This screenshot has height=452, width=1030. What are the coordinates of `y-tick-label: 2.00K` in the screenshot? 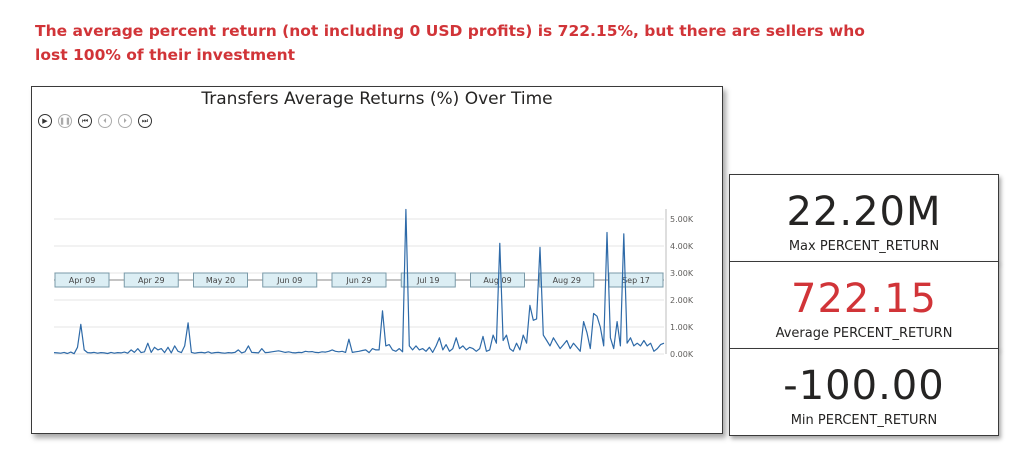 It's located at (682, 300).